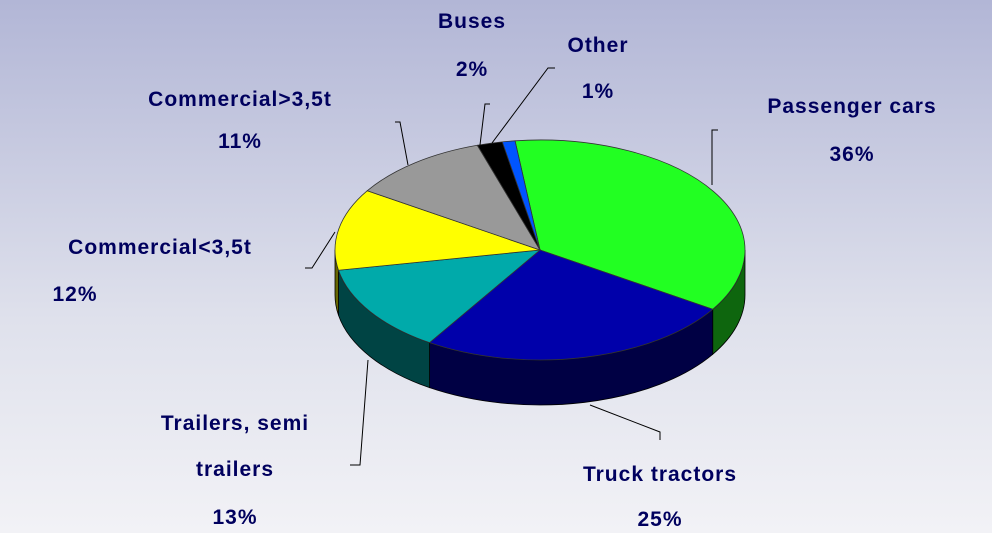 This screenshot has height=533, width=992. What do you see at coordinates (240, 99) in the screenshot?
I see `slice-label: Commercial>3,5t` at bounding box center [240, 99].